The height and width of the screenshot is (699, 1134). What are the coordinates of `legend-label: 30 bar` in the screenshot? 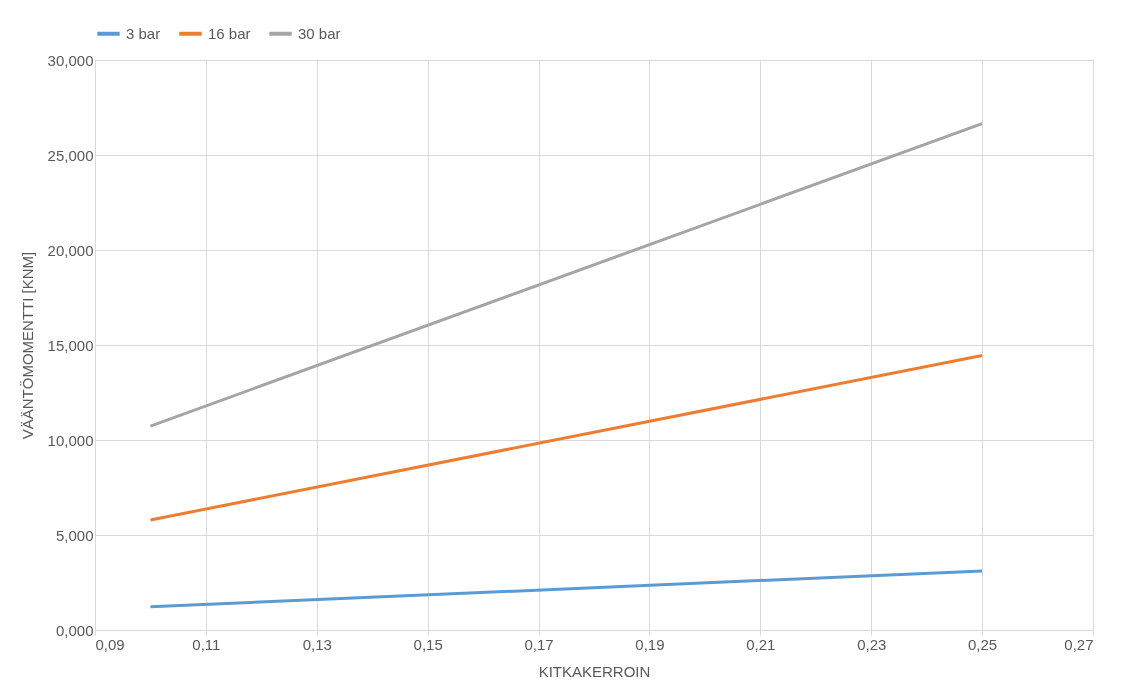 It's located at (319, 33).